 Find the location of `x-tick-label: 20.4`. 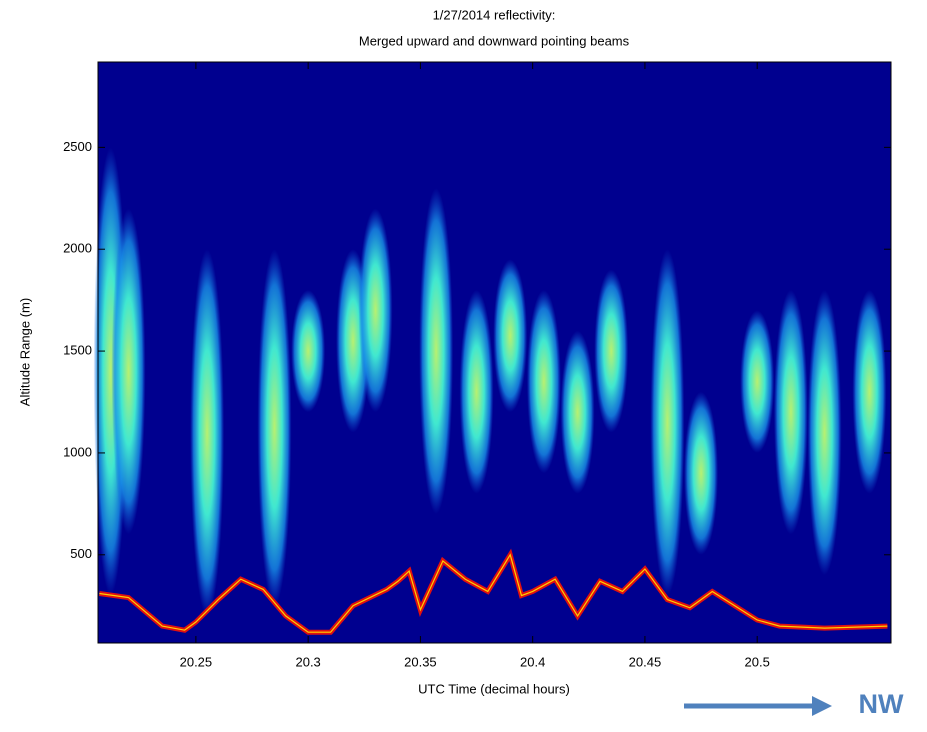

x-tick-label: 20.4 is located at coordinates (532, 661).